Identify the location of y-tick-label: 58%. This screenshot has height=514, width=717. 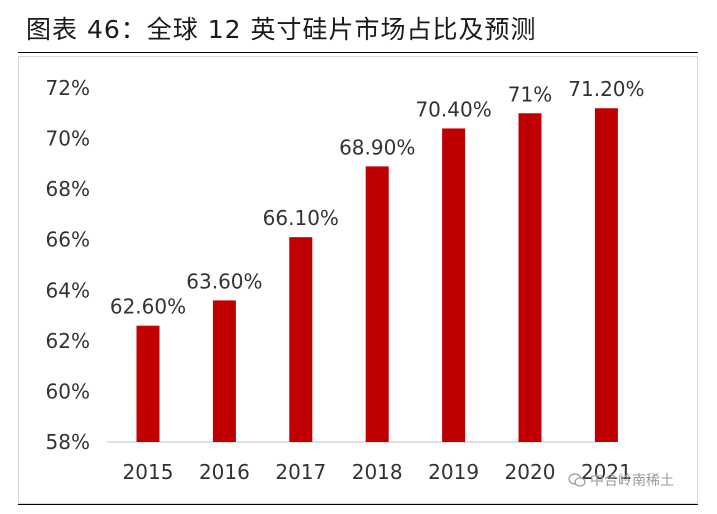
(68, 442).